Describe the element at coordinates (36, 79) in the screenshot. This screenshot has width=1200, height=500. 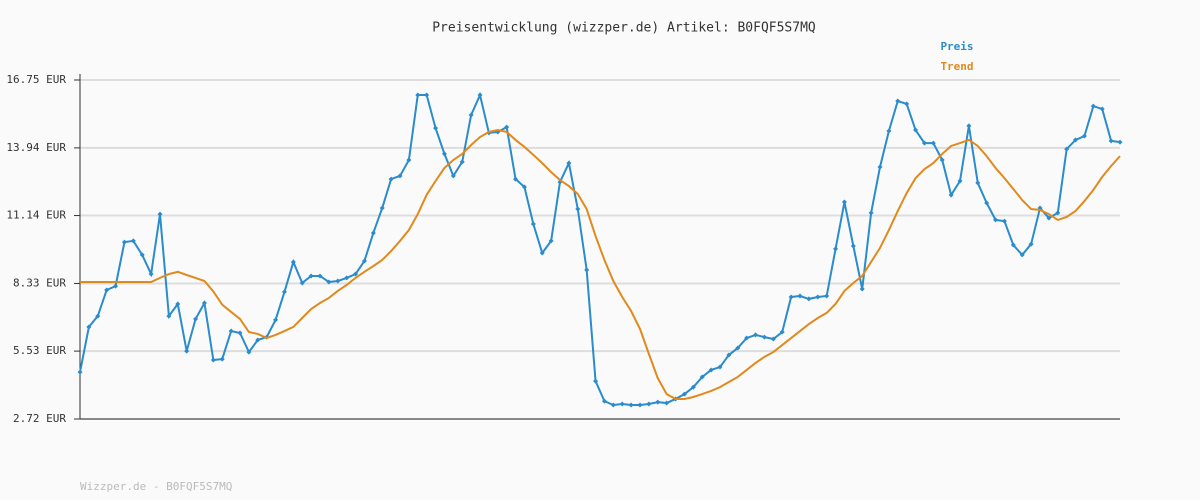
I see `y-tick-label: 16.75 EUR` at that location.